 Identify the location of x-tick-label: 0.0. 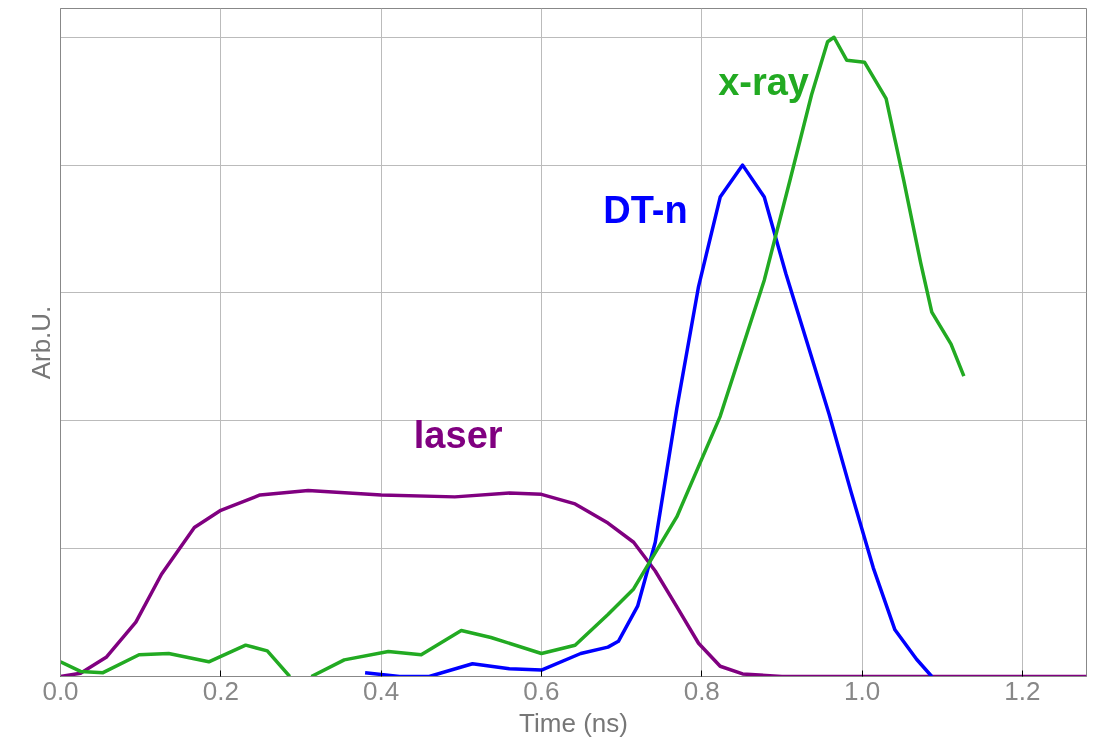
(60, 690).